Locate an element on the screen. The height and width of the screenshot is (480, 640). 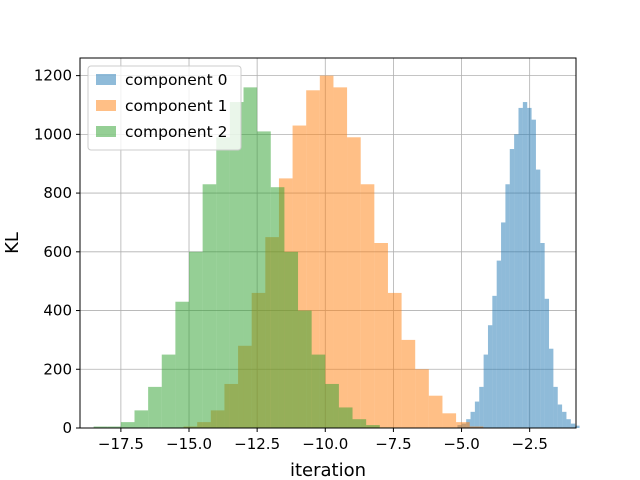
y-tick-label: 0 is located at coordinates (67, 428).